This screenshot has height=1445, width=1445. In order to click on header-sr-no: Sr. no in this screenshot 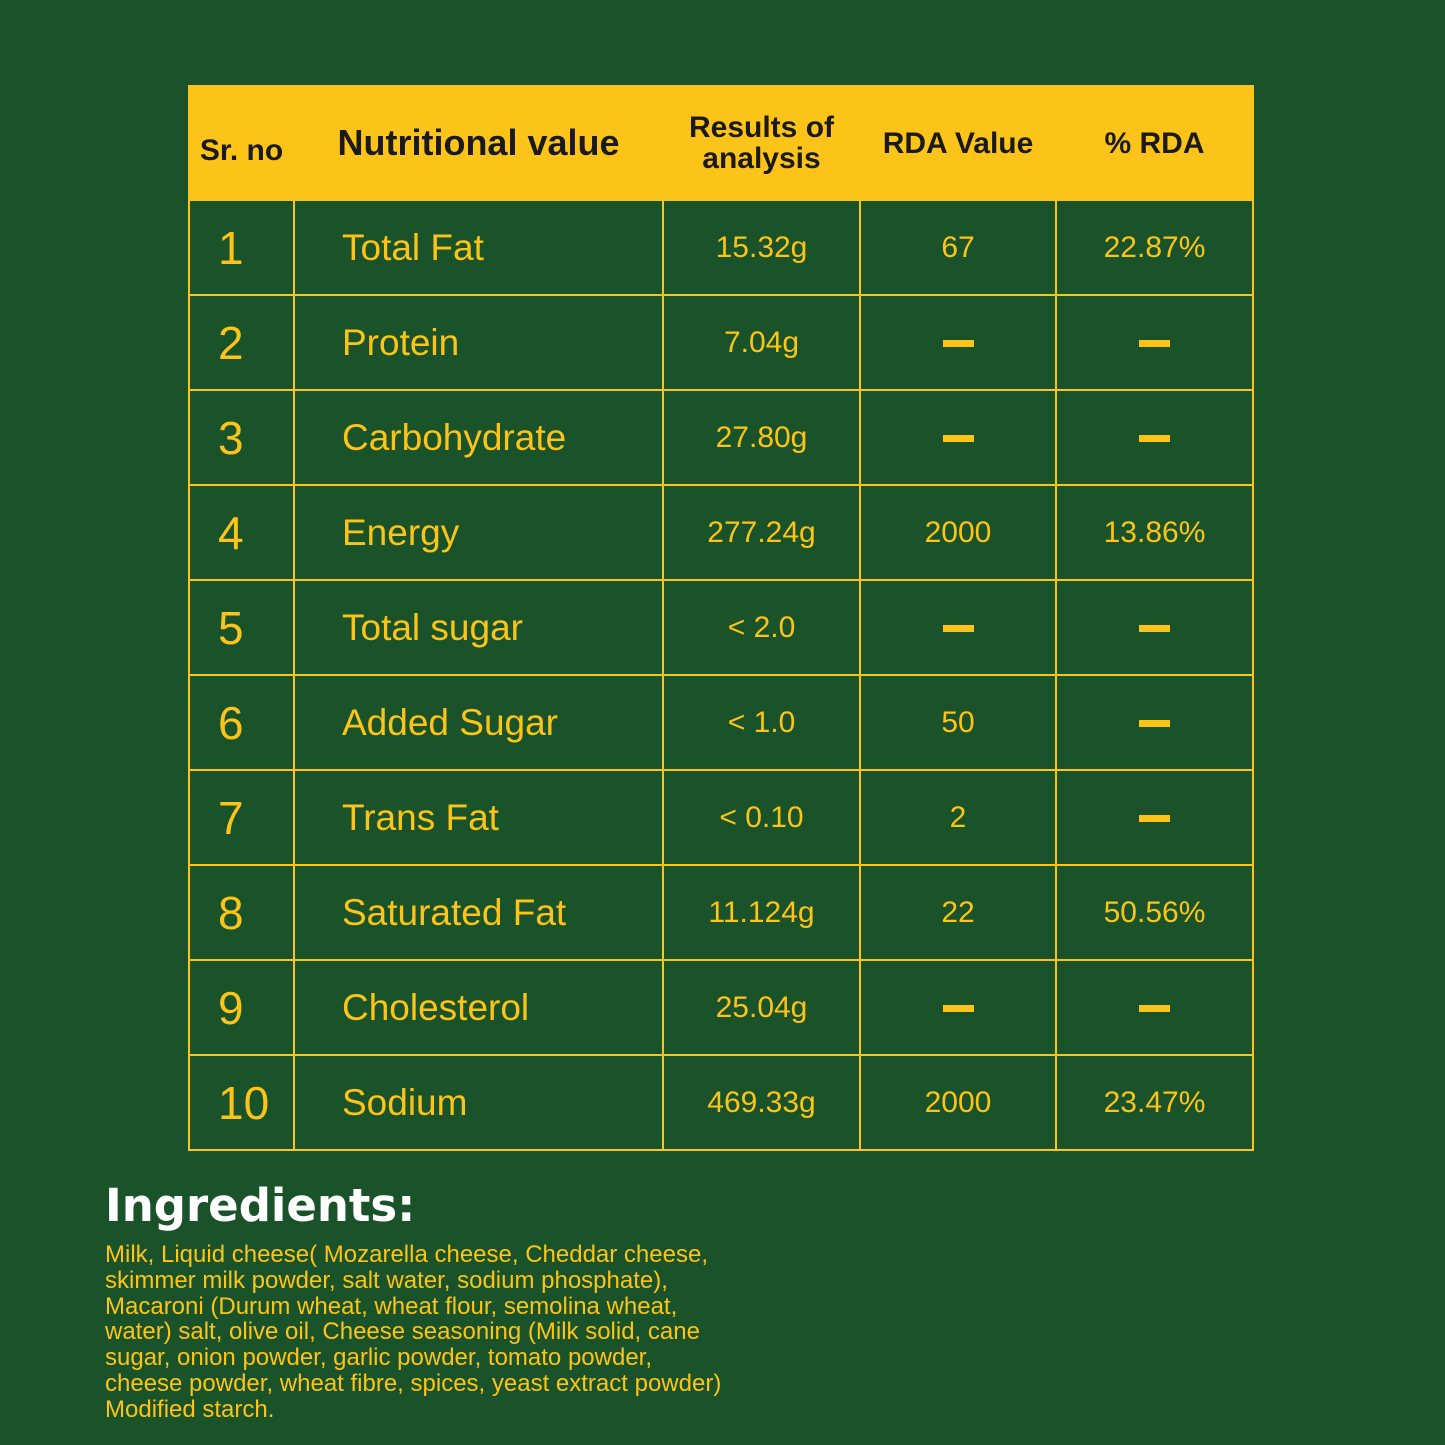, I will do `click(241, 143)`.